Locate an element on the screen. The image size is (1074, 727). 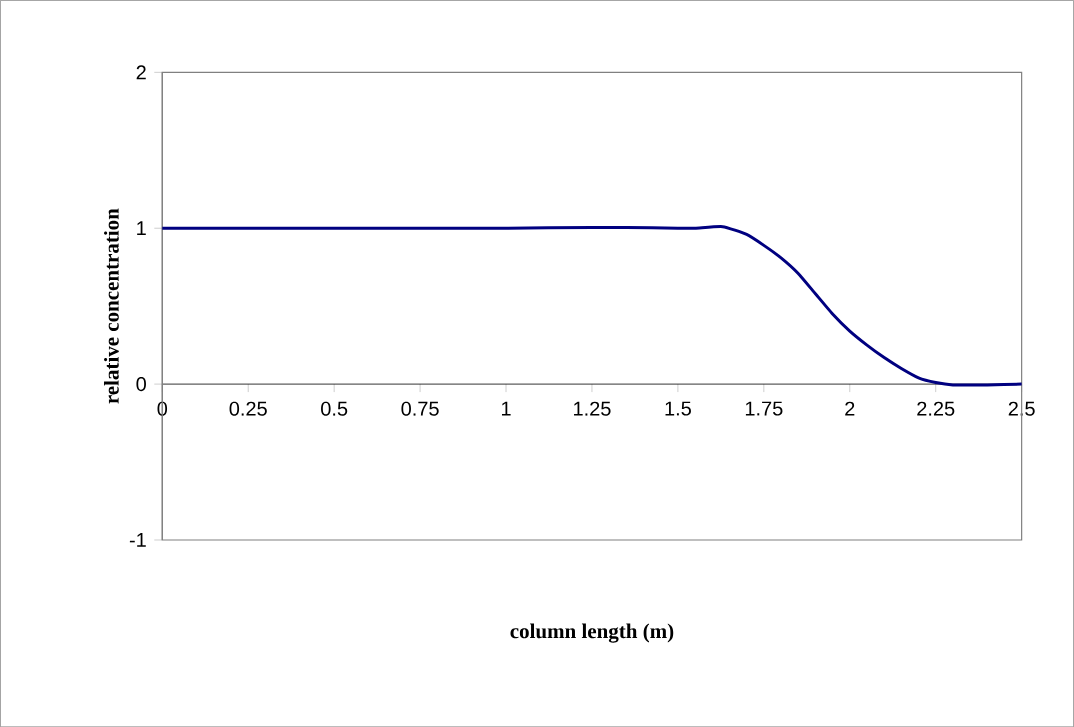
y-tick-label: 2 is located at coordinates (141, 72).